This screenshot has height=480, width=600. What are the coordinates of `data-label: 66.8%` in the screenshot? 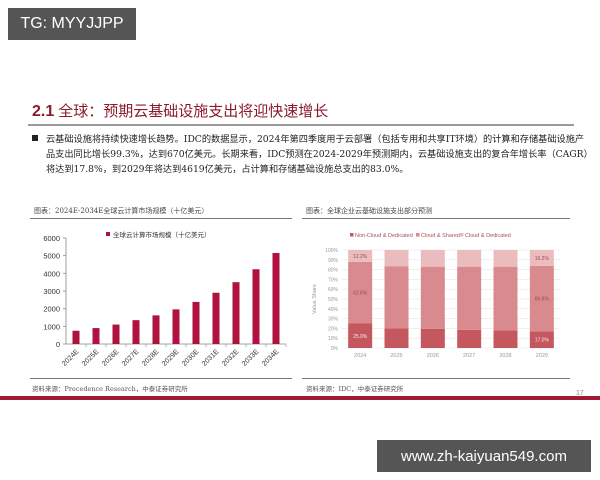 It's located at (542, 300).